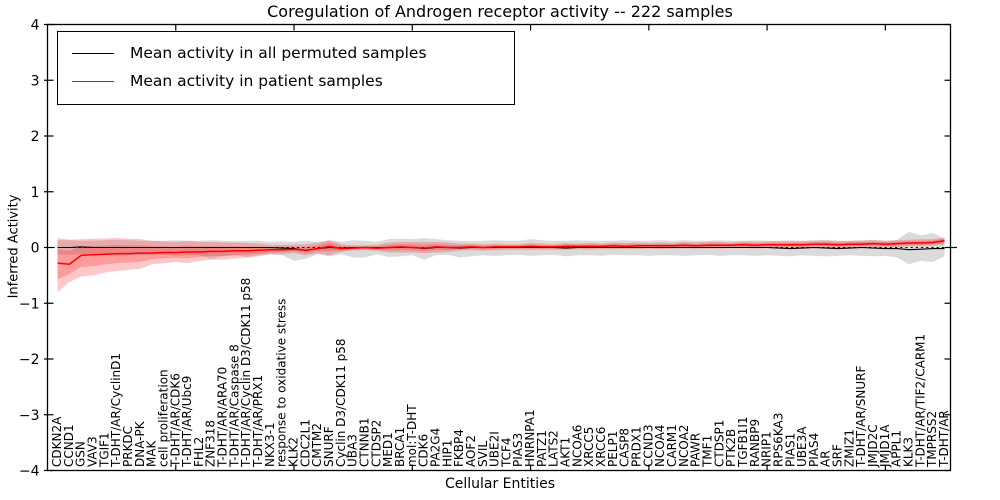 This screenshot has width=1000, height=500. I want to click on category-label: T-DHT/AR/ARA70, so click(223, 417).